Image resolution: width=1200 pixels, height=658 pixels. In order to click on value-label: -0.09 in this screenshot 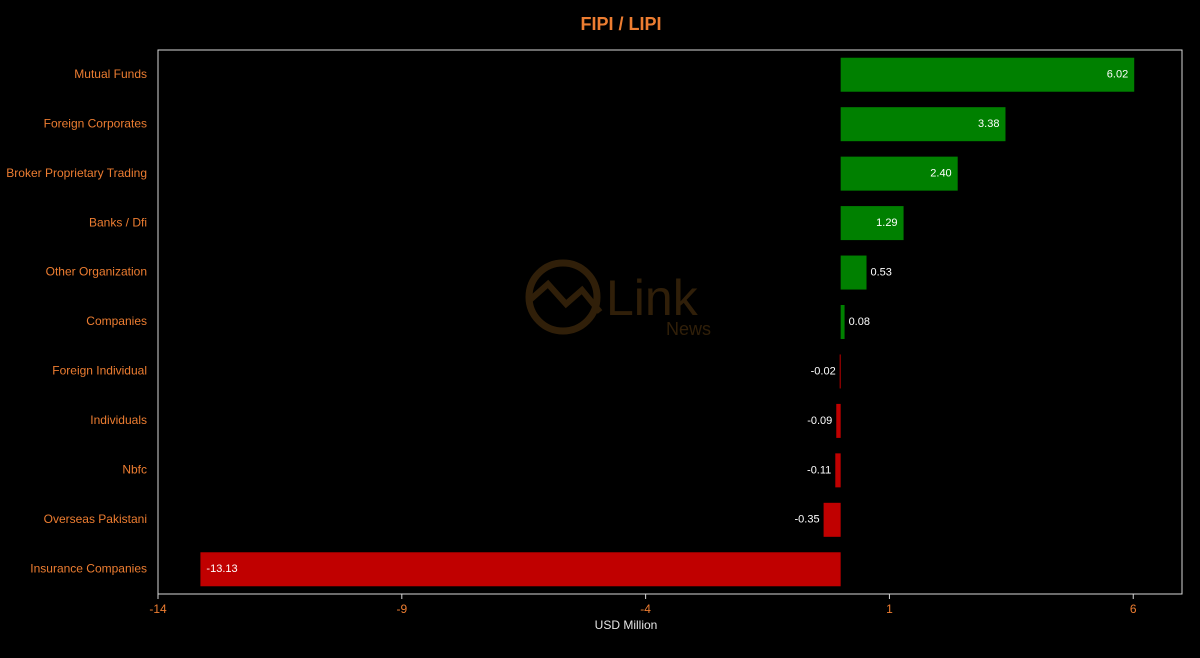, I will do `click(819, 421)`.